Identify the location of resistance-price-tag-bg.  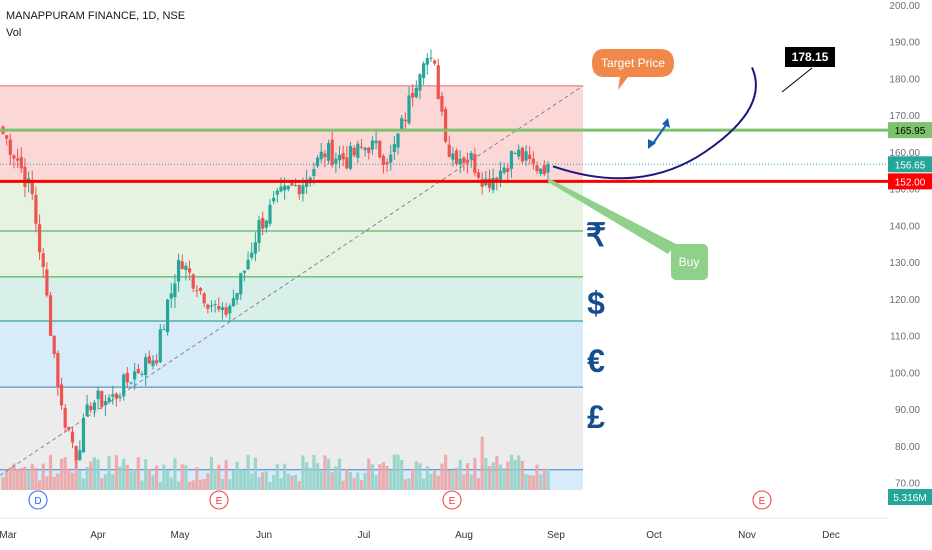
(910, 130).